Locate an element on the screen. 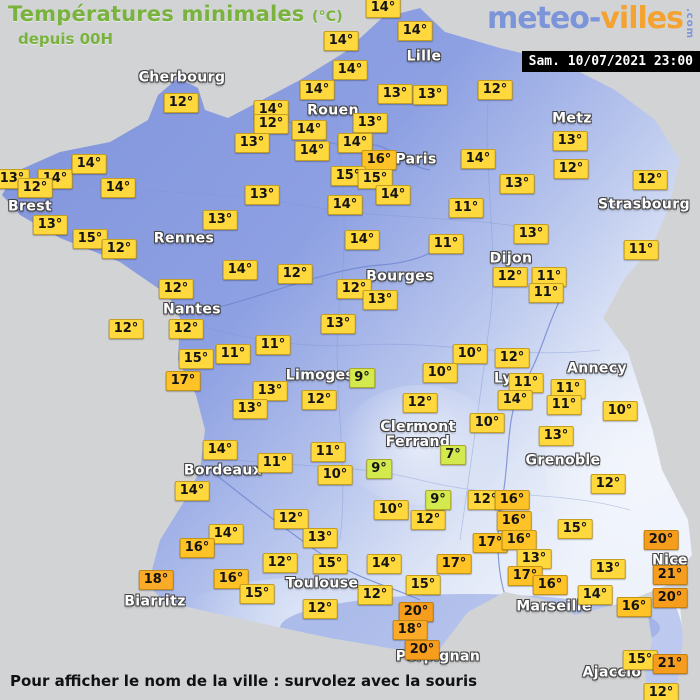 The height and width of the screenshot is (700, 700). meteo-villes-logo: meteo- villes .com is located at coordinates (591, 21).